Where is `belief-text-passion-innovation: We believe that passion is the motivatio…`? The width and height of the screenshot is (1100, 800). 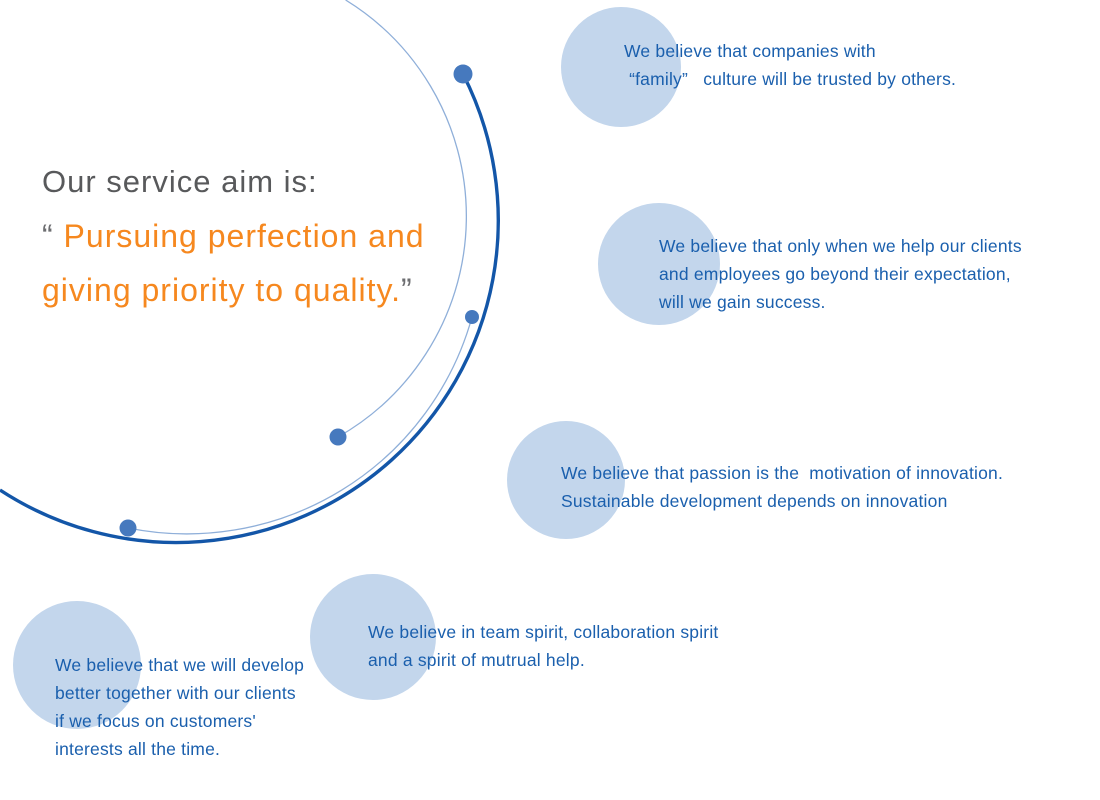
belief-text-passion-innovation: We believe that passion is the motivatio… is located at coordinates (782, 487).